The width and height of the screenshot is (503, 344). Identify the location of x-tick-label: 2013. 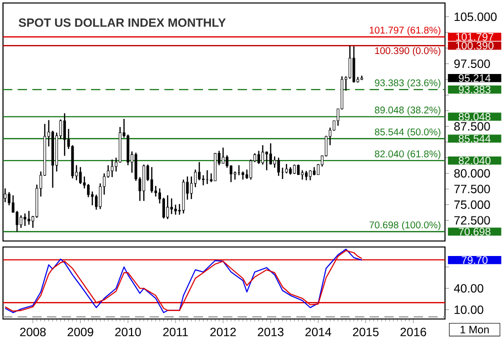
(271, 332).